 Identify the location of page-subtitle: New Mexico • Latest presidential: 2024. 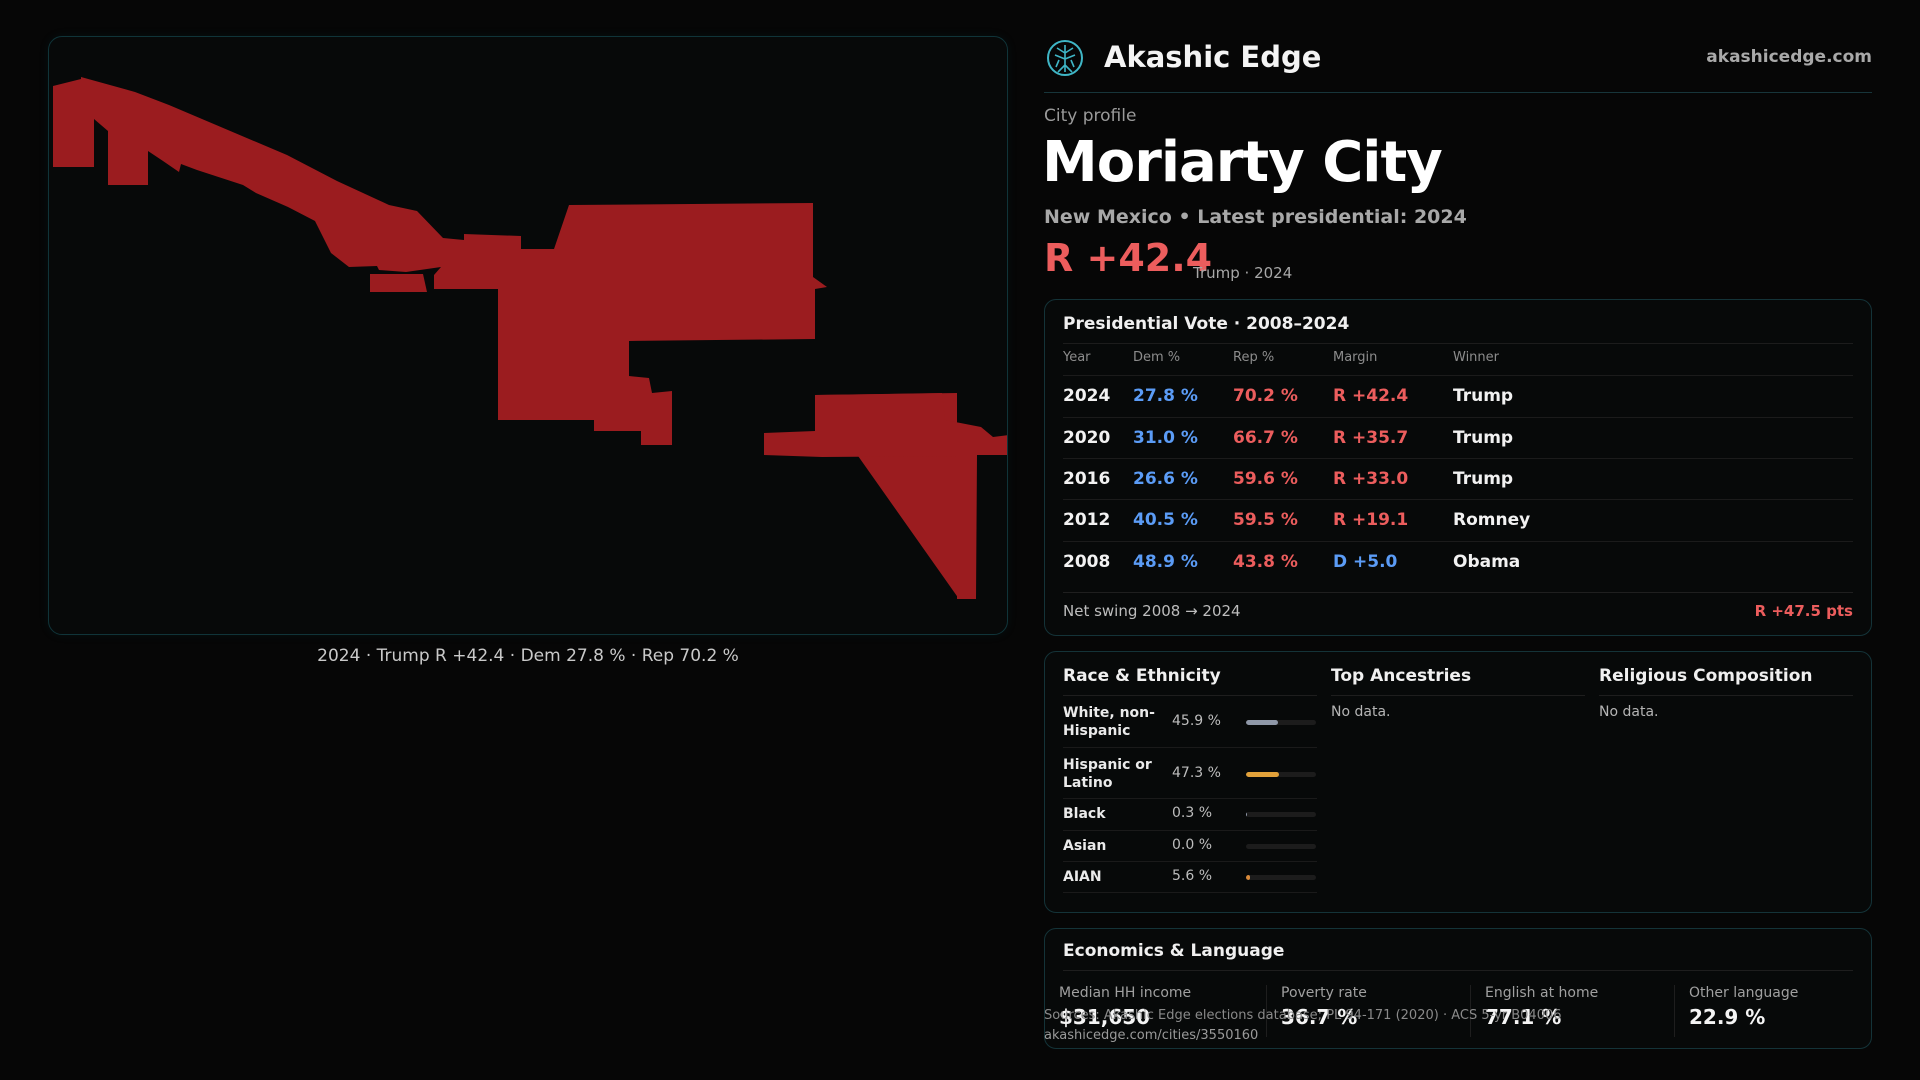
(1255, 217).